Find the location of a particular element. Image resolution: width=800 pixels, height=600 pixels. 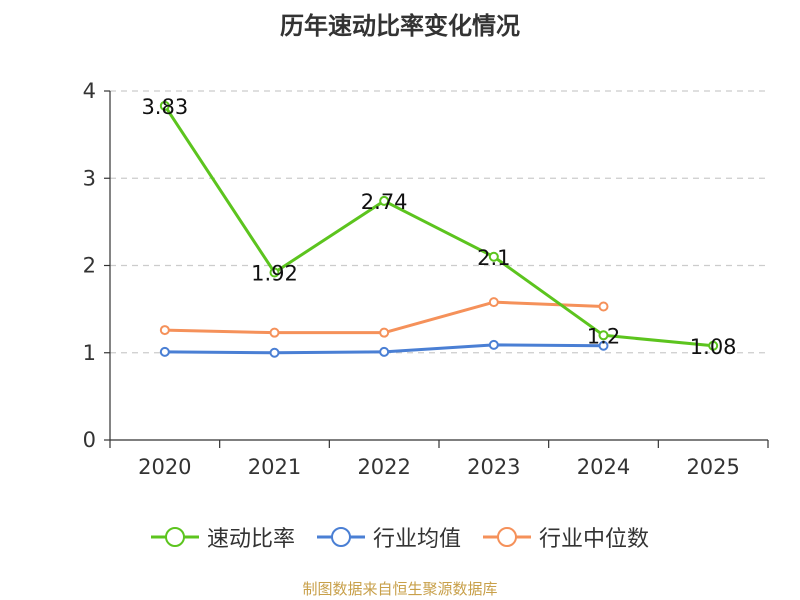

data-label: 1.08 is located at coordinates (713, 347).